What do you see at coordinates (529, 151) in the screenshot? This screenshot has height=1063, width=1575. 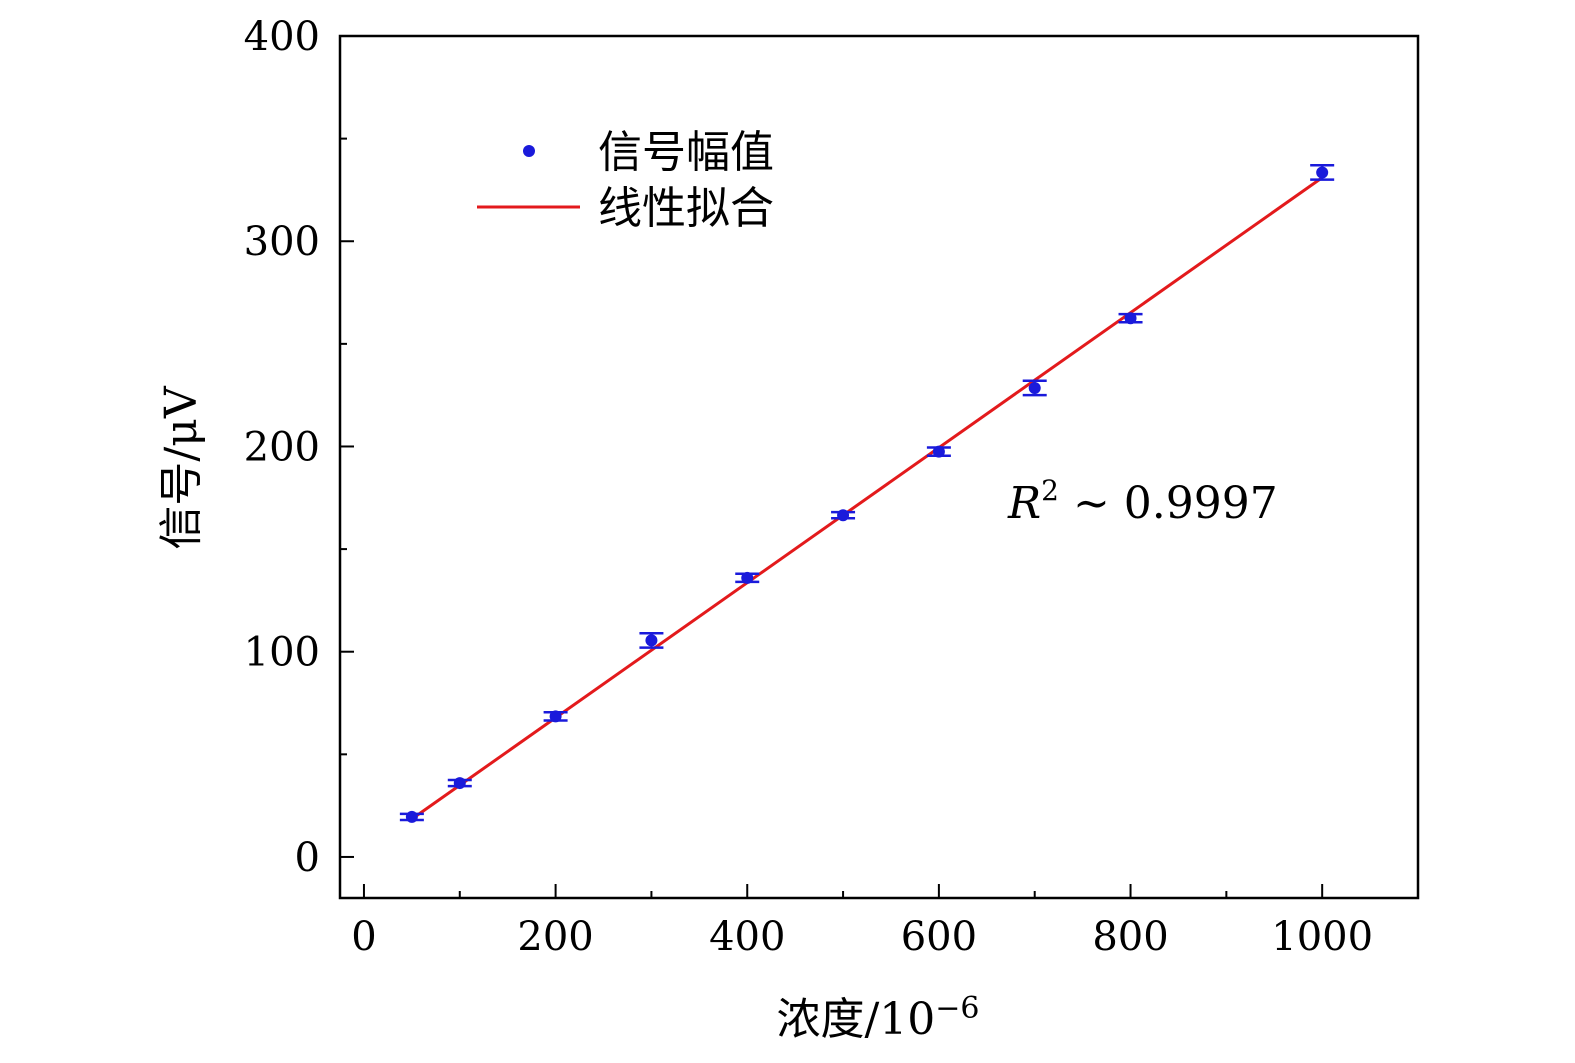 I see `legend-marker-signal` at bounding box center [529, 151].